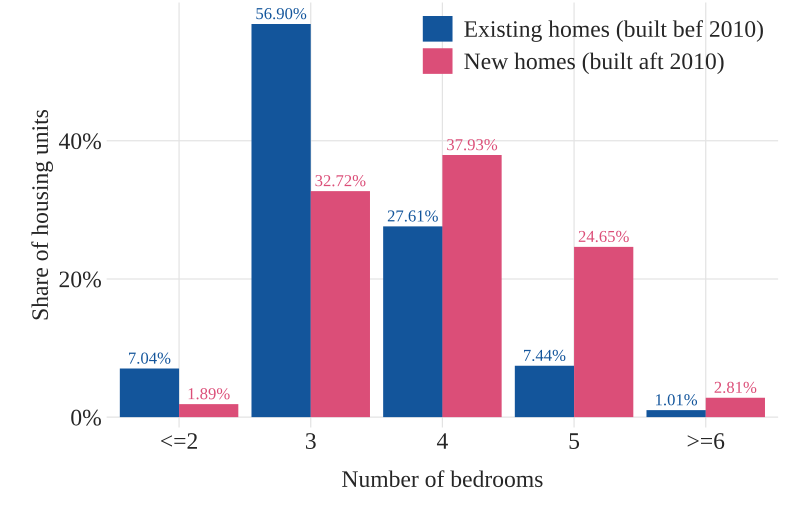  What do you see at coordinates (442, 441) in the screenshot?
I see `x-tick-label: 4` at bounding box center [442, 441].